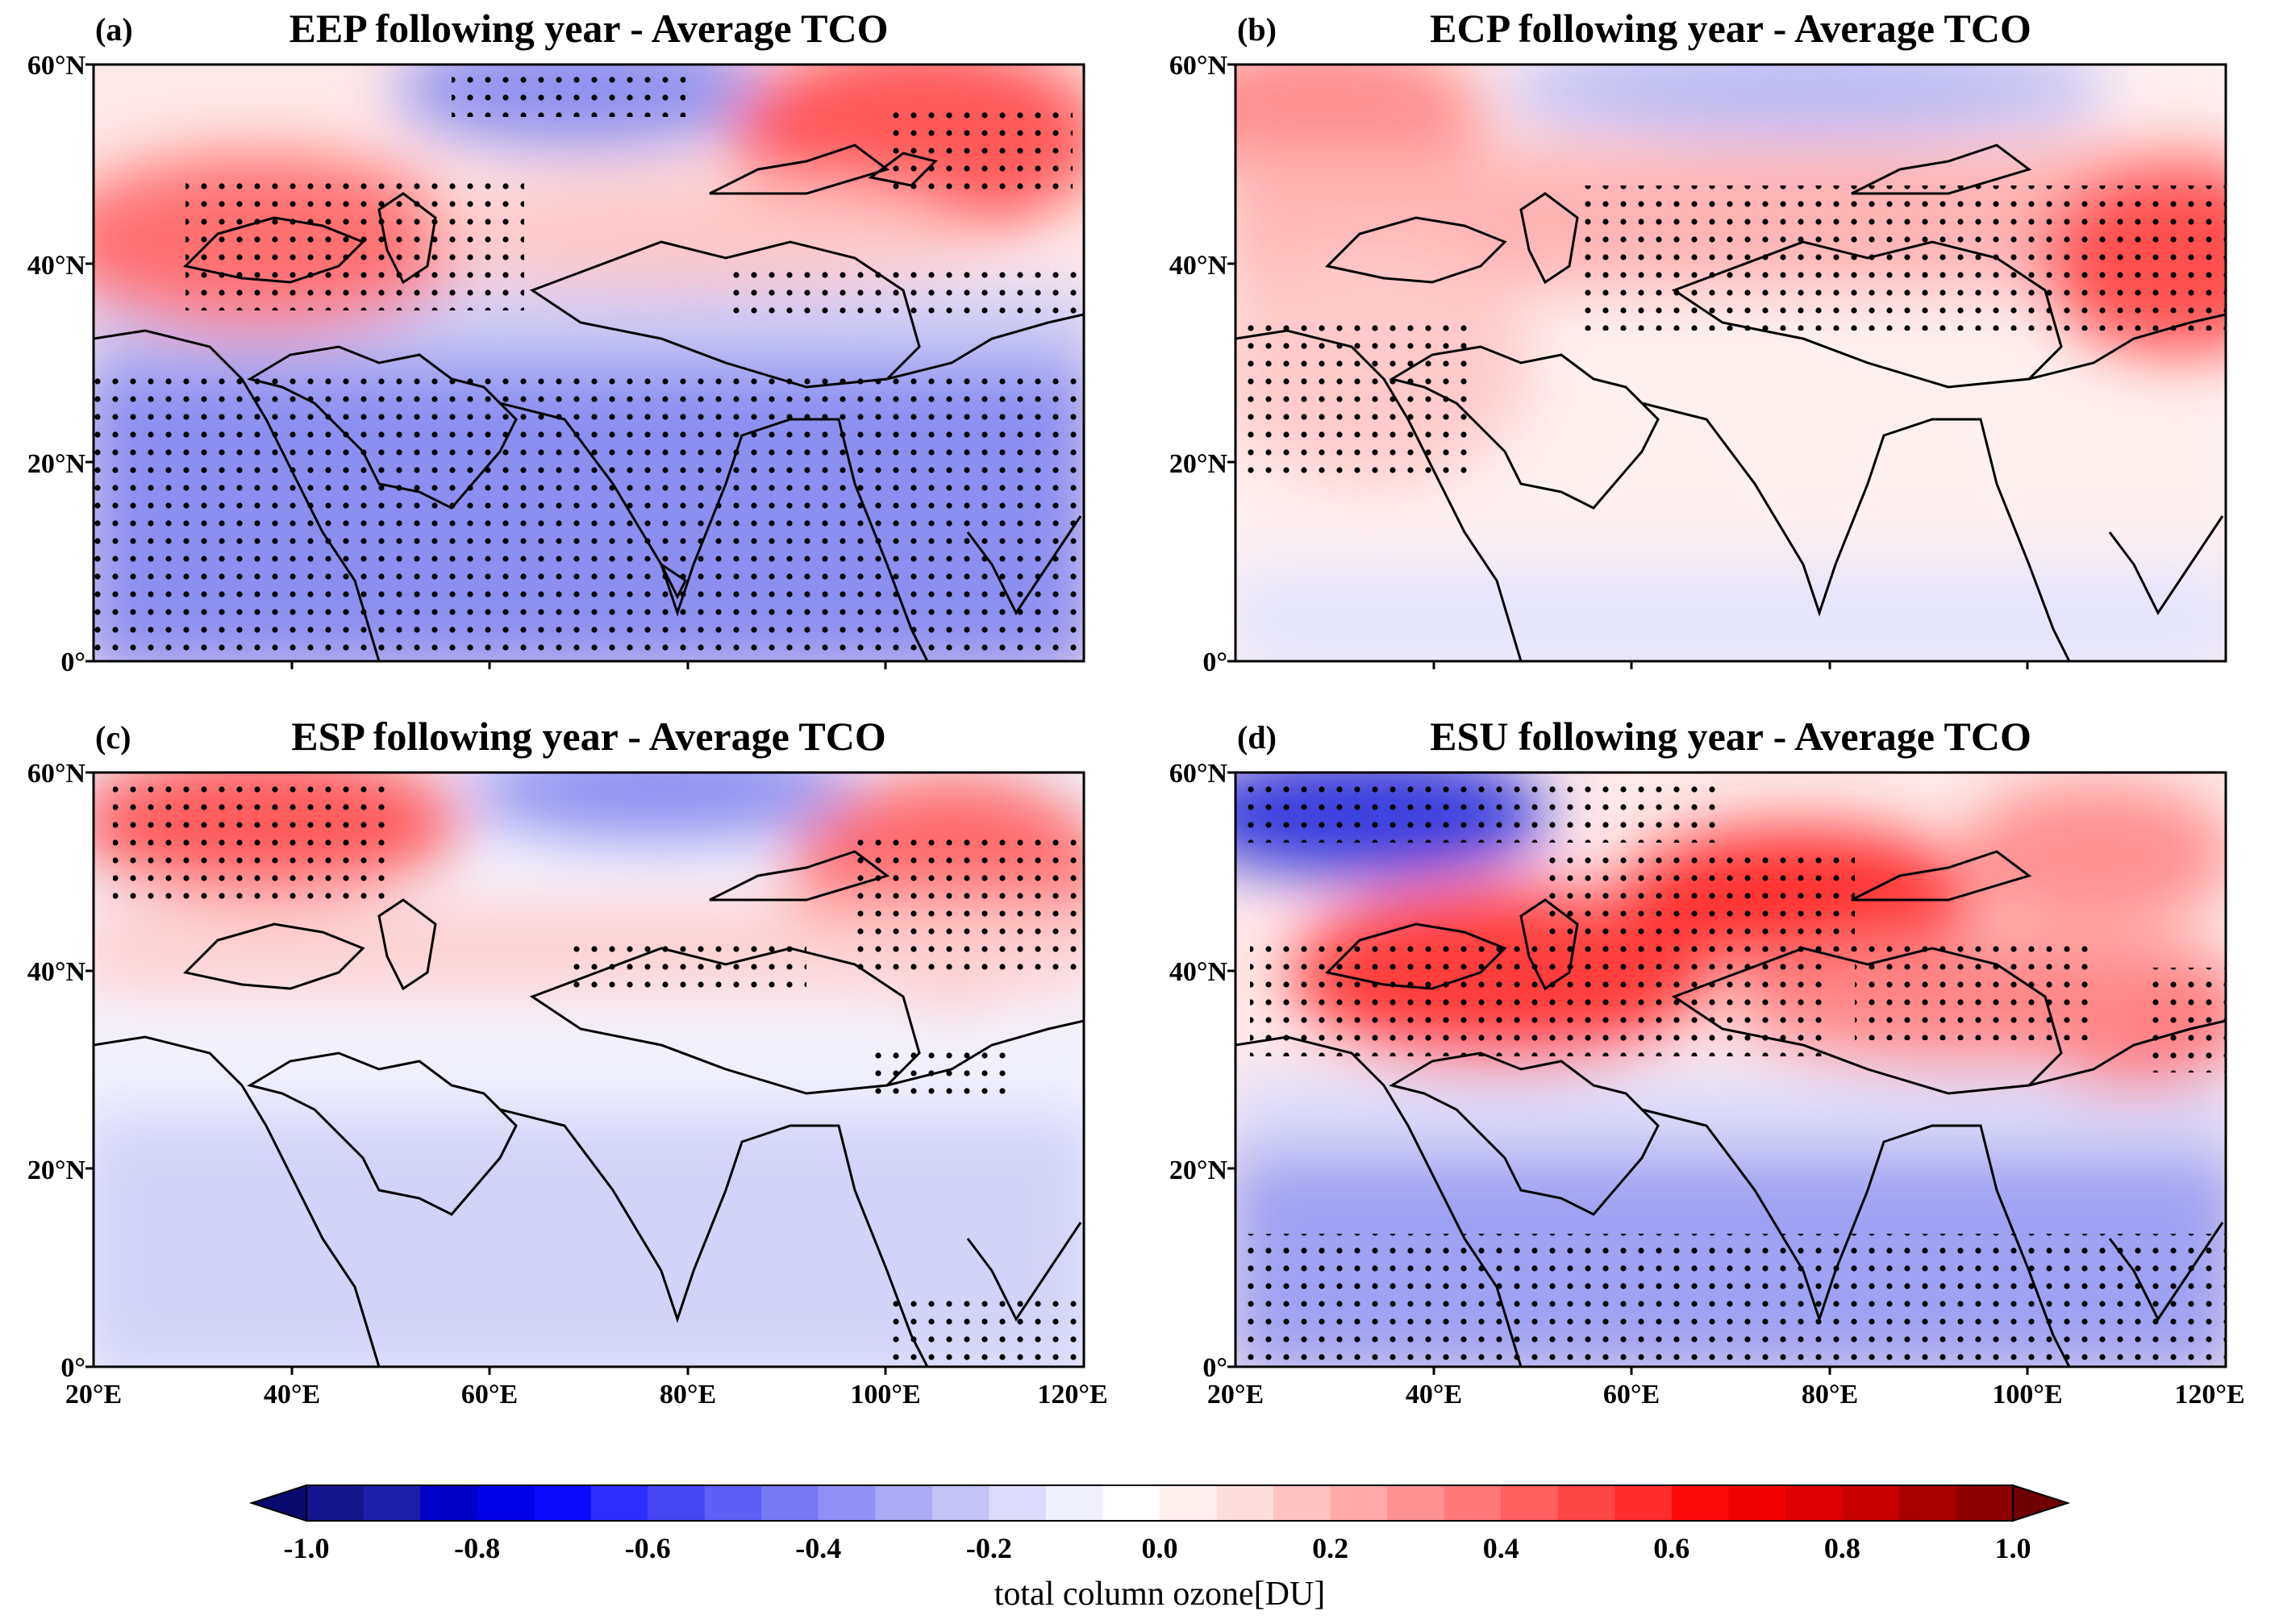 This screenshot has width=2279, height=1624. I want to click on colorbar-tick-label: -1.0, so click(307, 1548).